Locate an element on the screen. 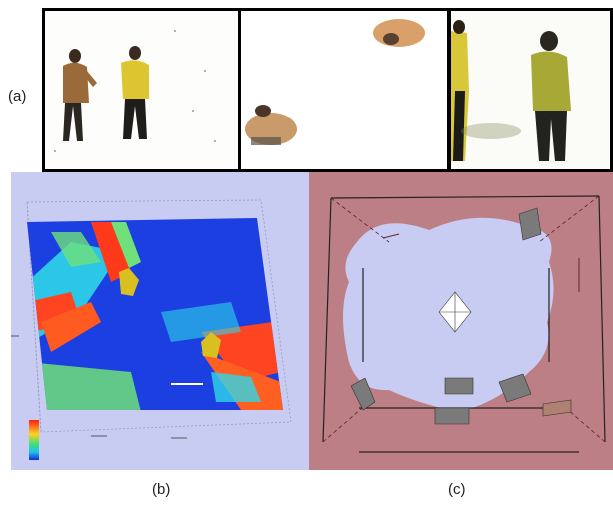 The image size is (613, 510). center-marker is located at coordinates (455, 312).